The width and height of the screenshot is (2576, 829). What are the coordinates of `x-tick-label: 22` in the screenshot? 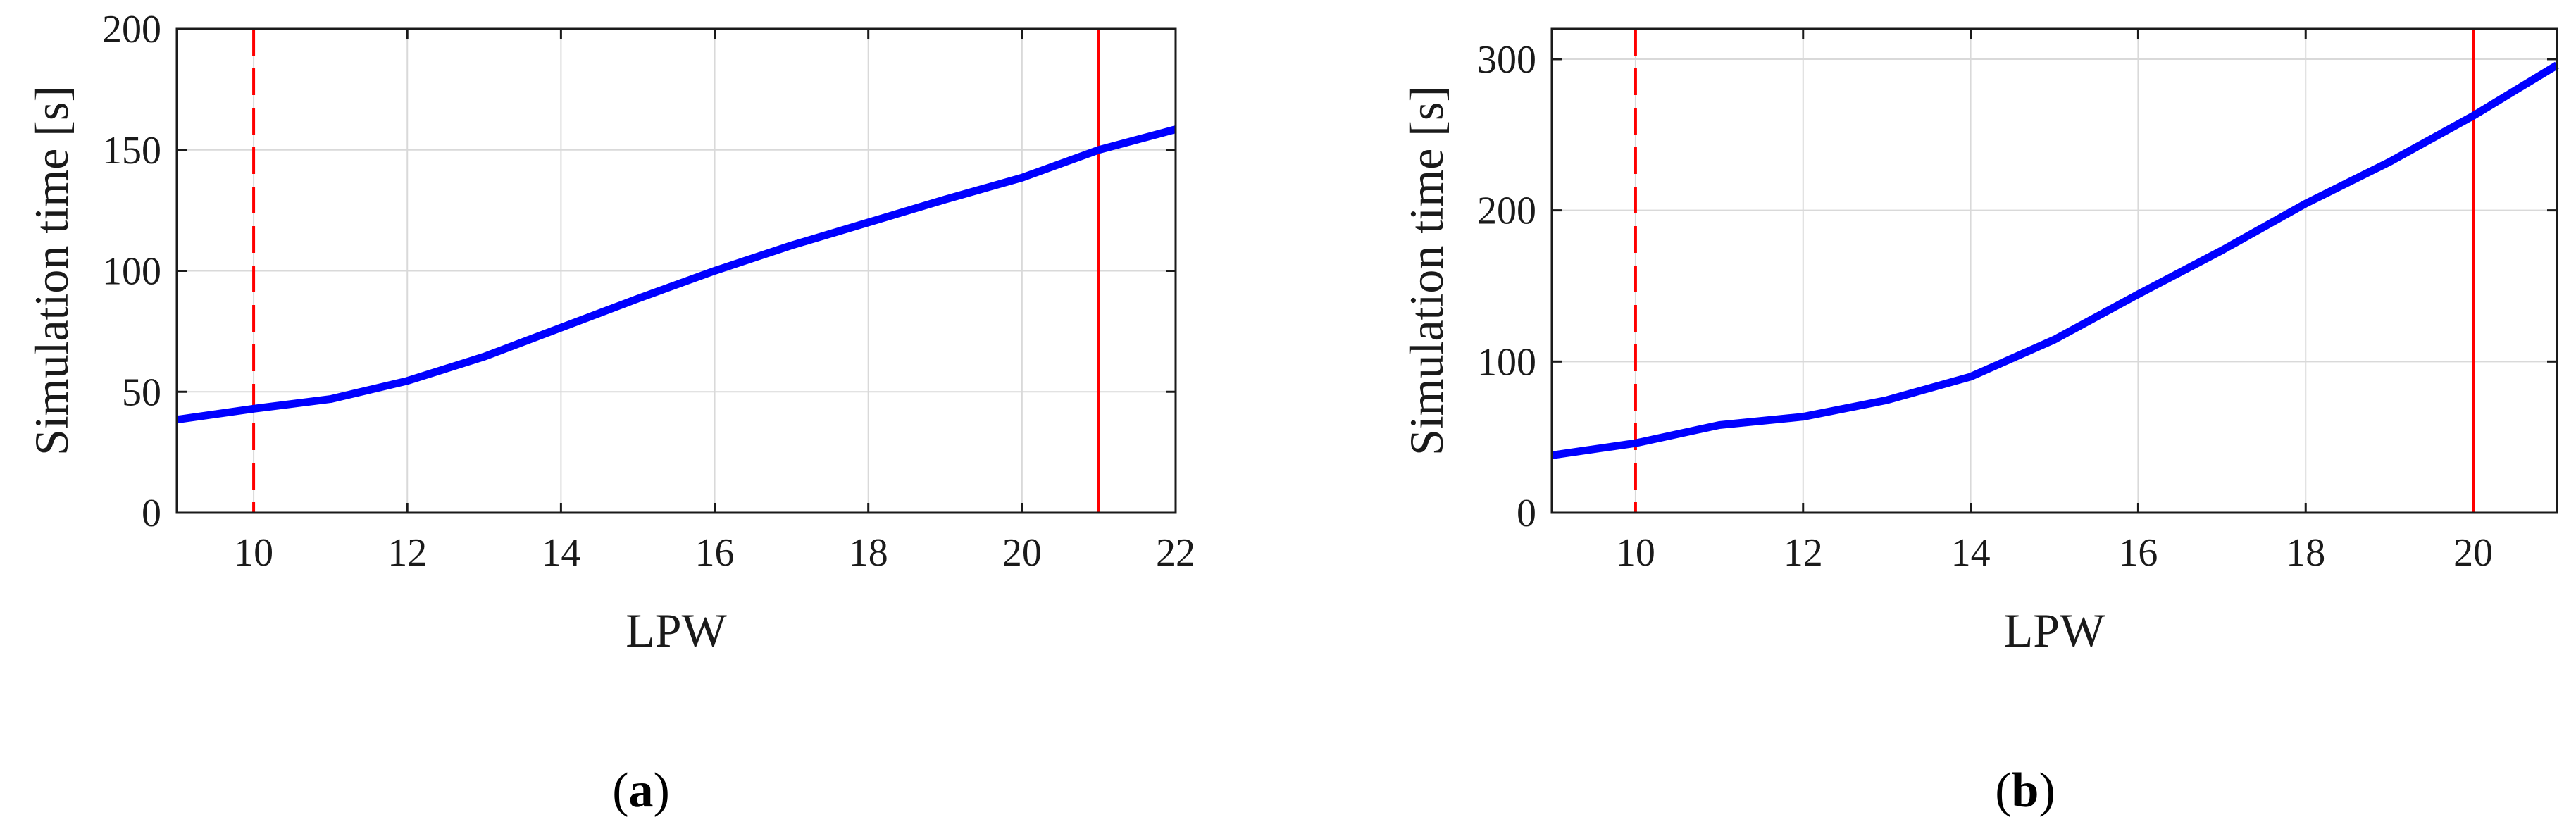 It's located at (1175, 553).